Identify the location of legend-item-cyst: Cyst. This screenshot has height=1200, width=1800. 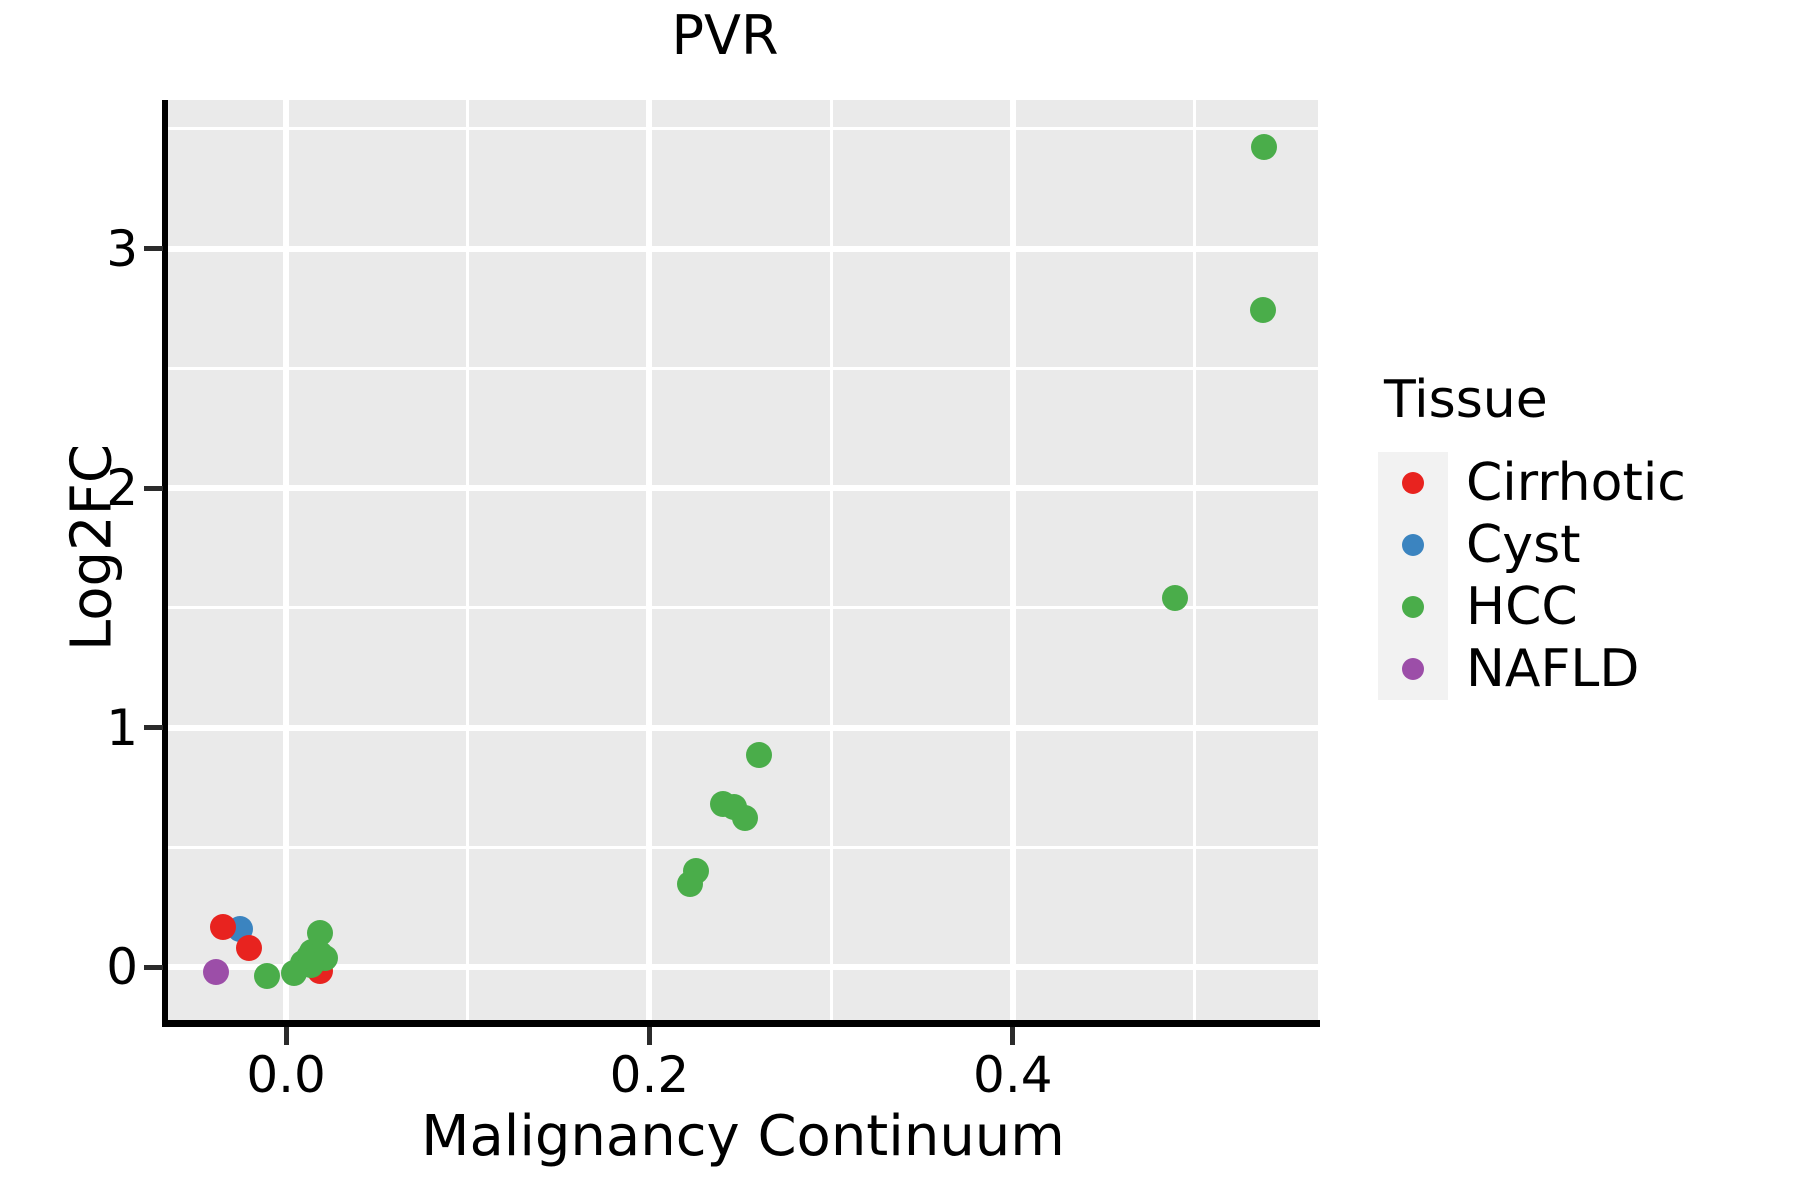
(1578, 545).